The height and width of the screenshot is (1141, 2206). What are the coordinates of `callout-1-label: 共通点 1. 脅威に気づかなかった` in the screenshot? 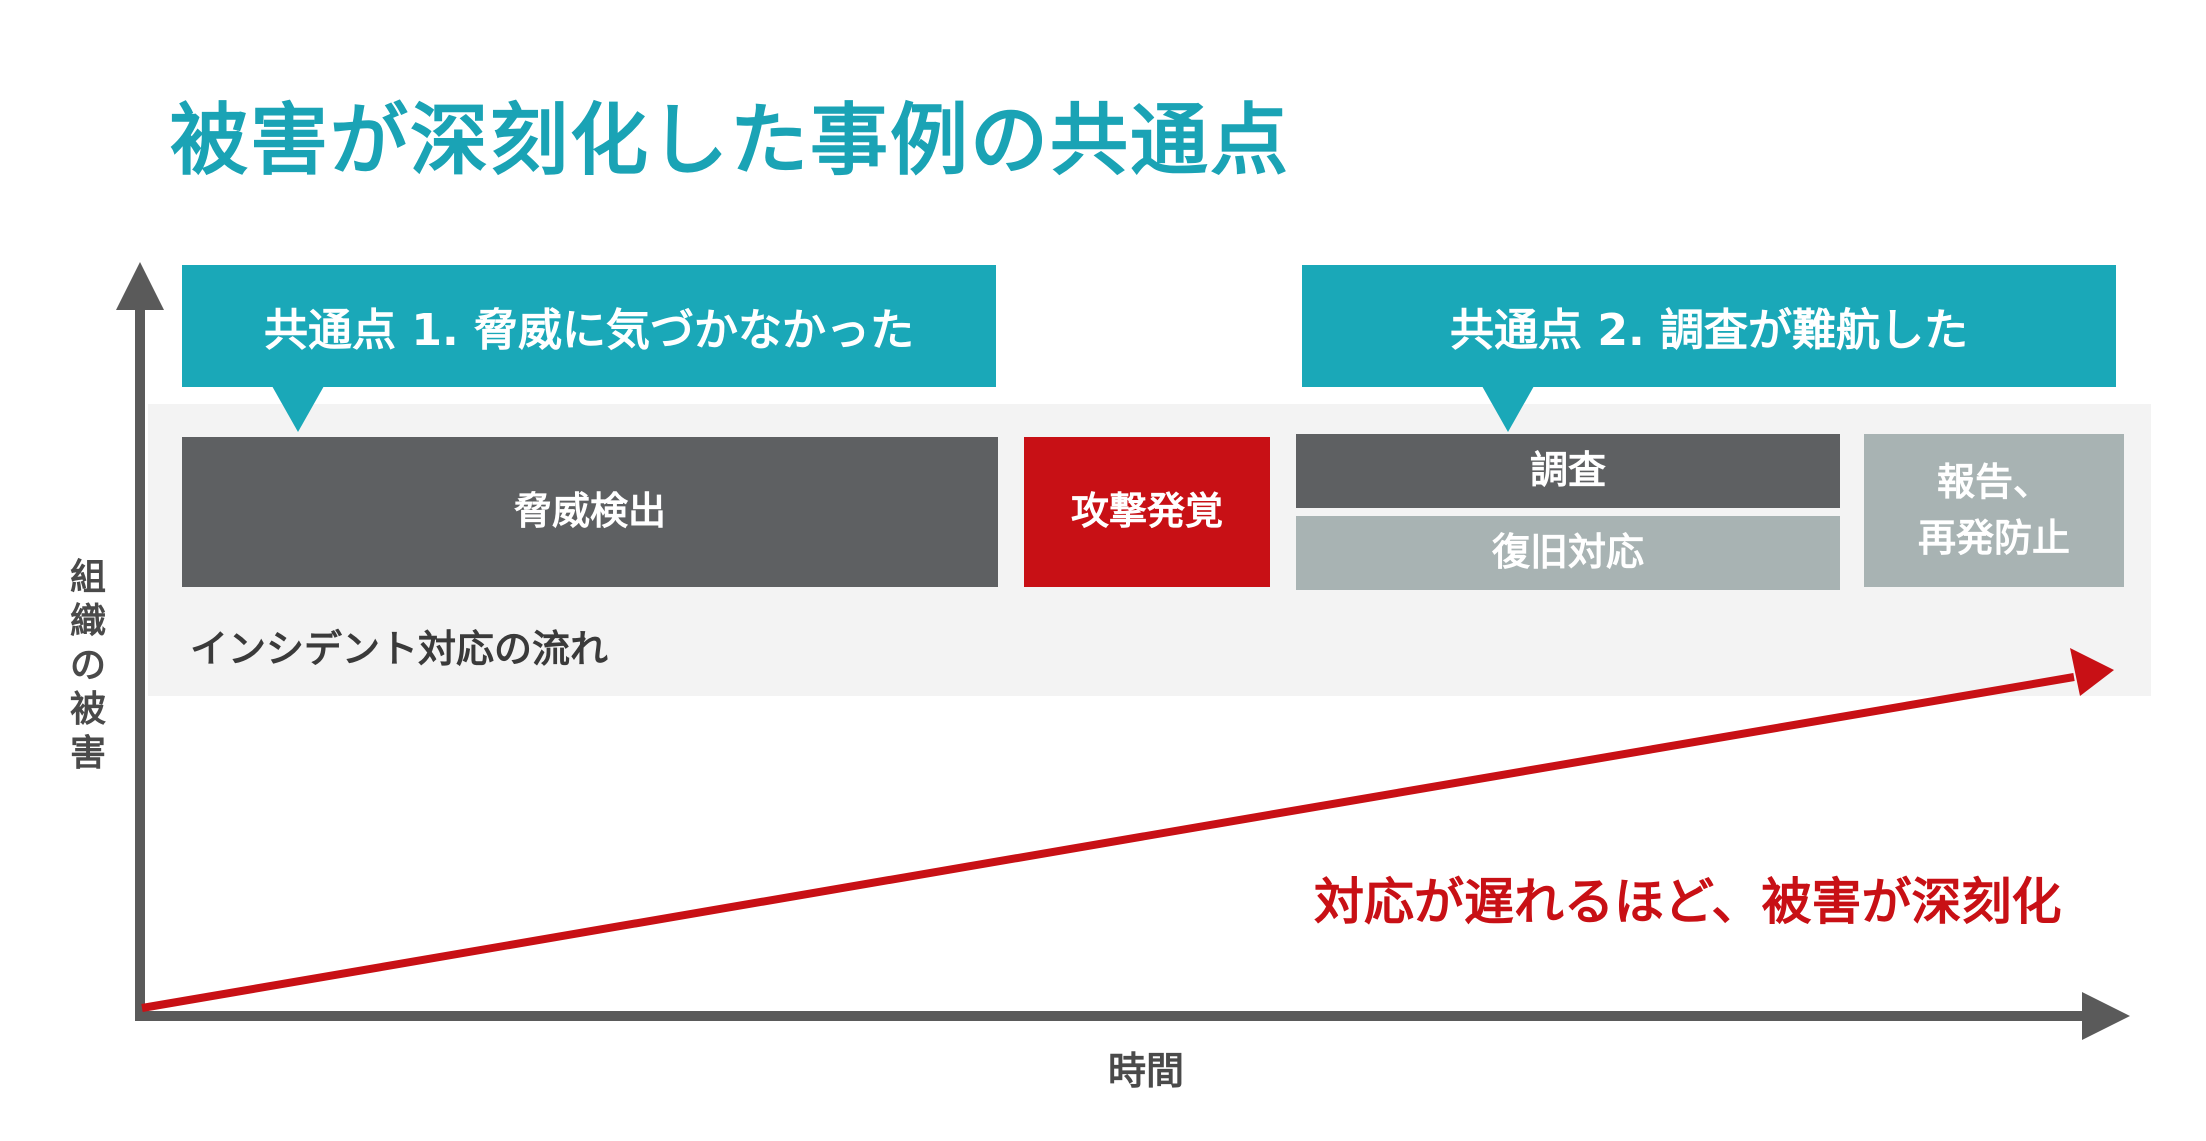 It's located at (589, 330).